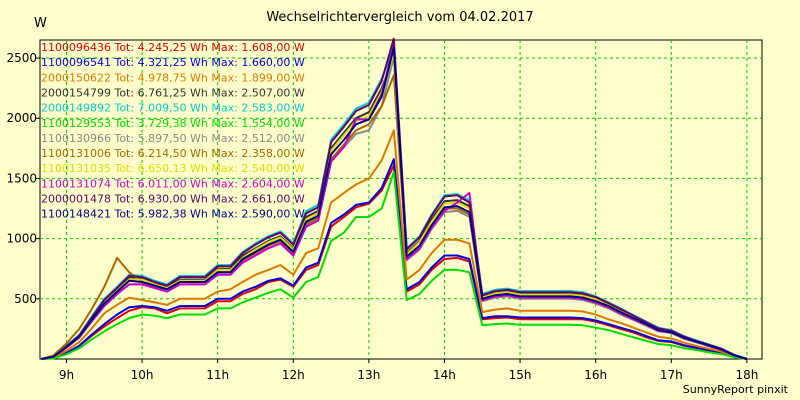 This screenshot has width=800, height=400. I want to click on x-tick-label: 18h, so click(746, 375).